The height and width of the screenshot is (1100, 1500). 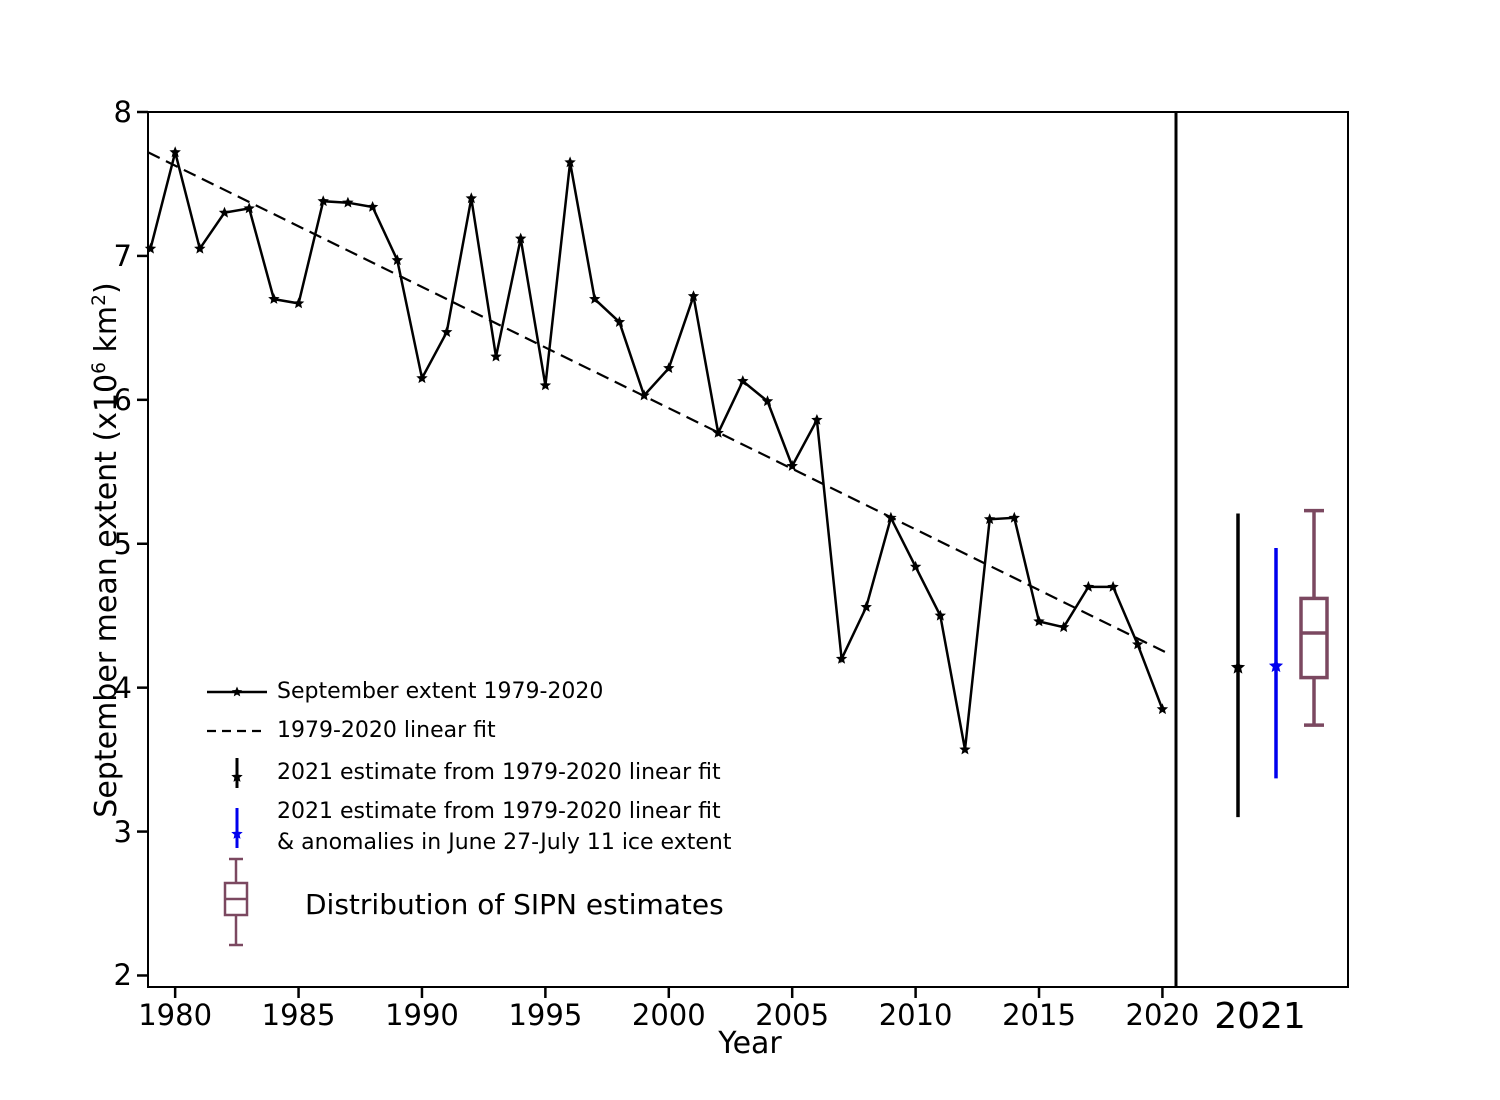 What do you see at coordinates (122, 687) in the screenshot?
I see `y-tick-label: 4` at bounding box center [122, 687].